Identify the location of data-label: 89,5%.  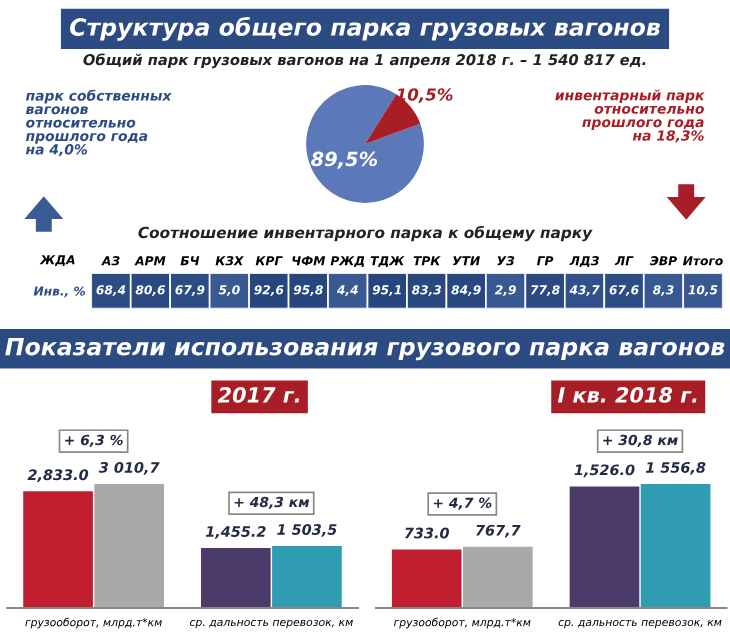
(344, 160).